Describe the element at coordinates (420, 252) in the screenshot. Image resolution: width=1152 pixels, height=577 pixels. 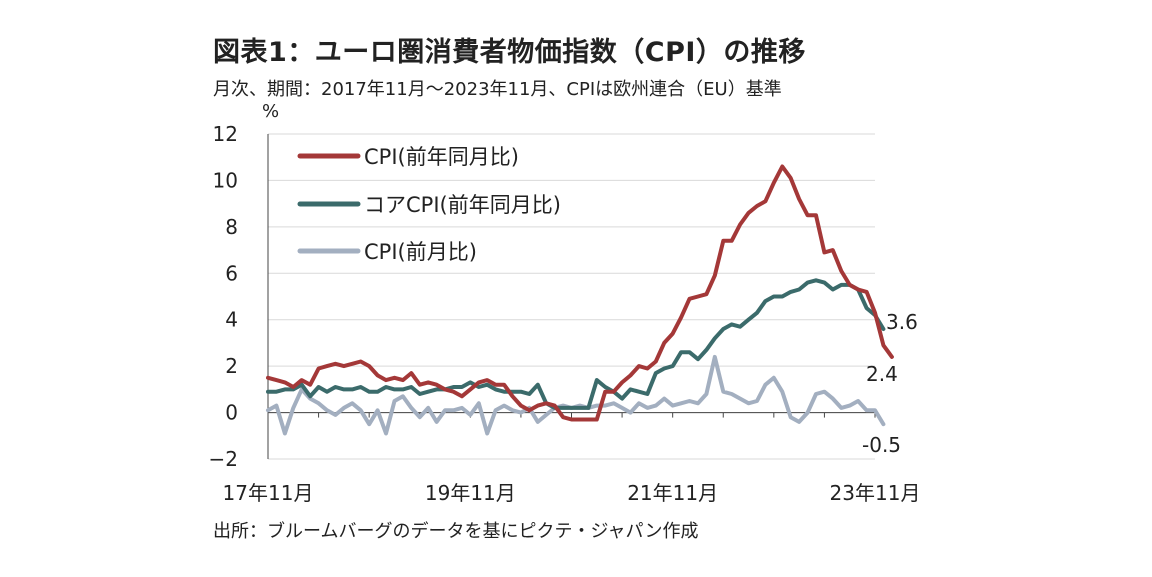
I see `legend-label-3: CPI(前月比)` at that location.